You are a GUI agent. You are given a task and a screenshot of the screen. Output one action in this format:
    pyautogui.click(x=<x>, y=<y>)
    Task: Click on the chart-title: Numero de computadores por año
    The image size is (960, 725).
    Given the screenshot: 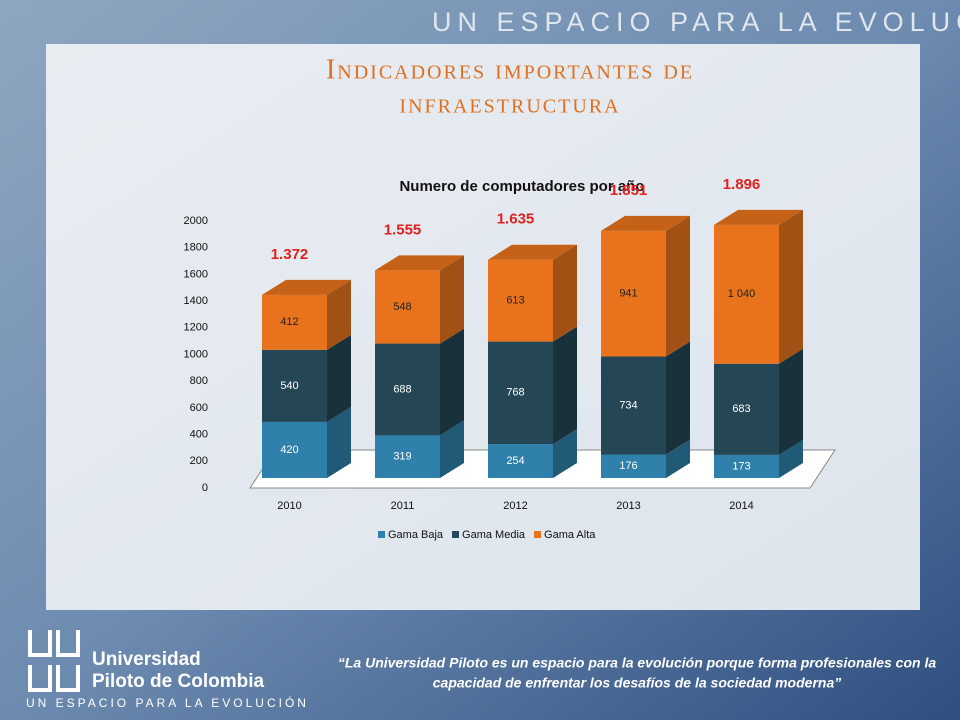 What is the action you would take?
    pyautogui.click(x=521, y=186)
    